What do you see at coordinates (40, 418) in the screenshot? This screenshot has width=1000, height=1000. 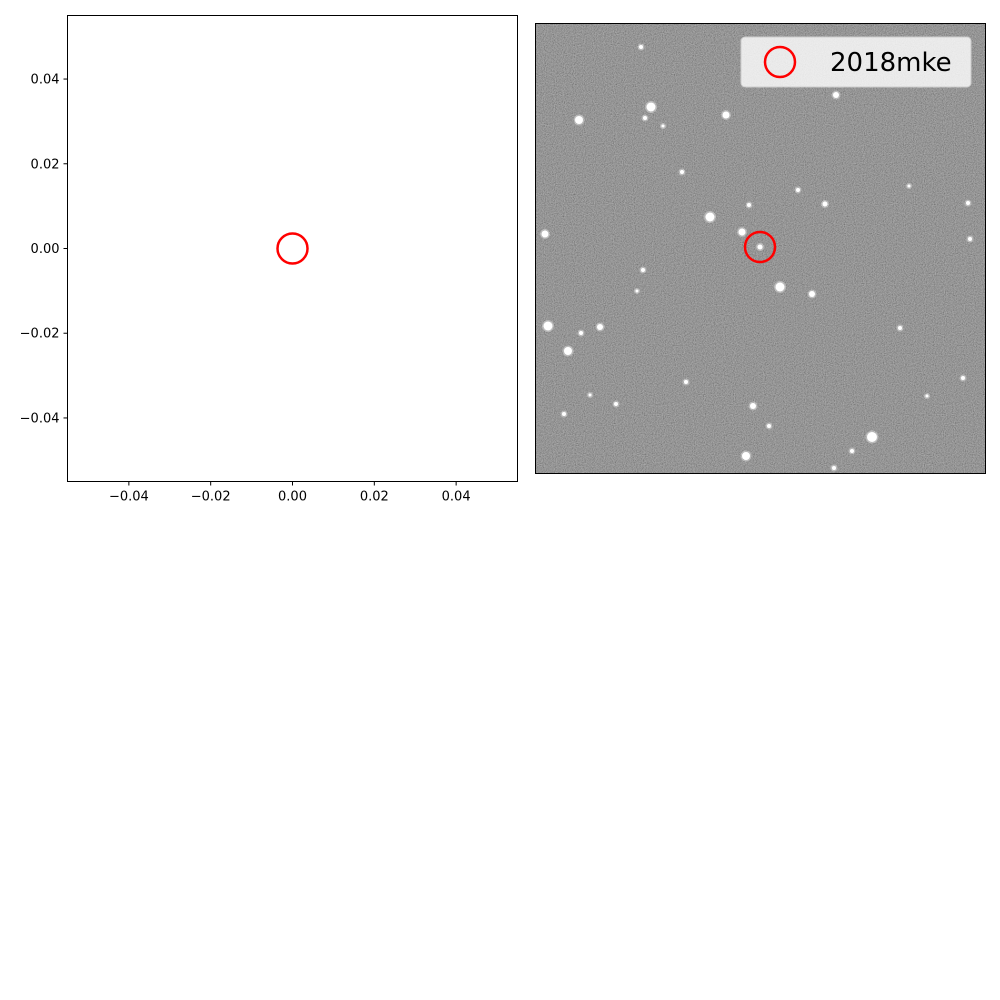 I see `y-tick-label: −0.04` at bounding box center [40, 418].